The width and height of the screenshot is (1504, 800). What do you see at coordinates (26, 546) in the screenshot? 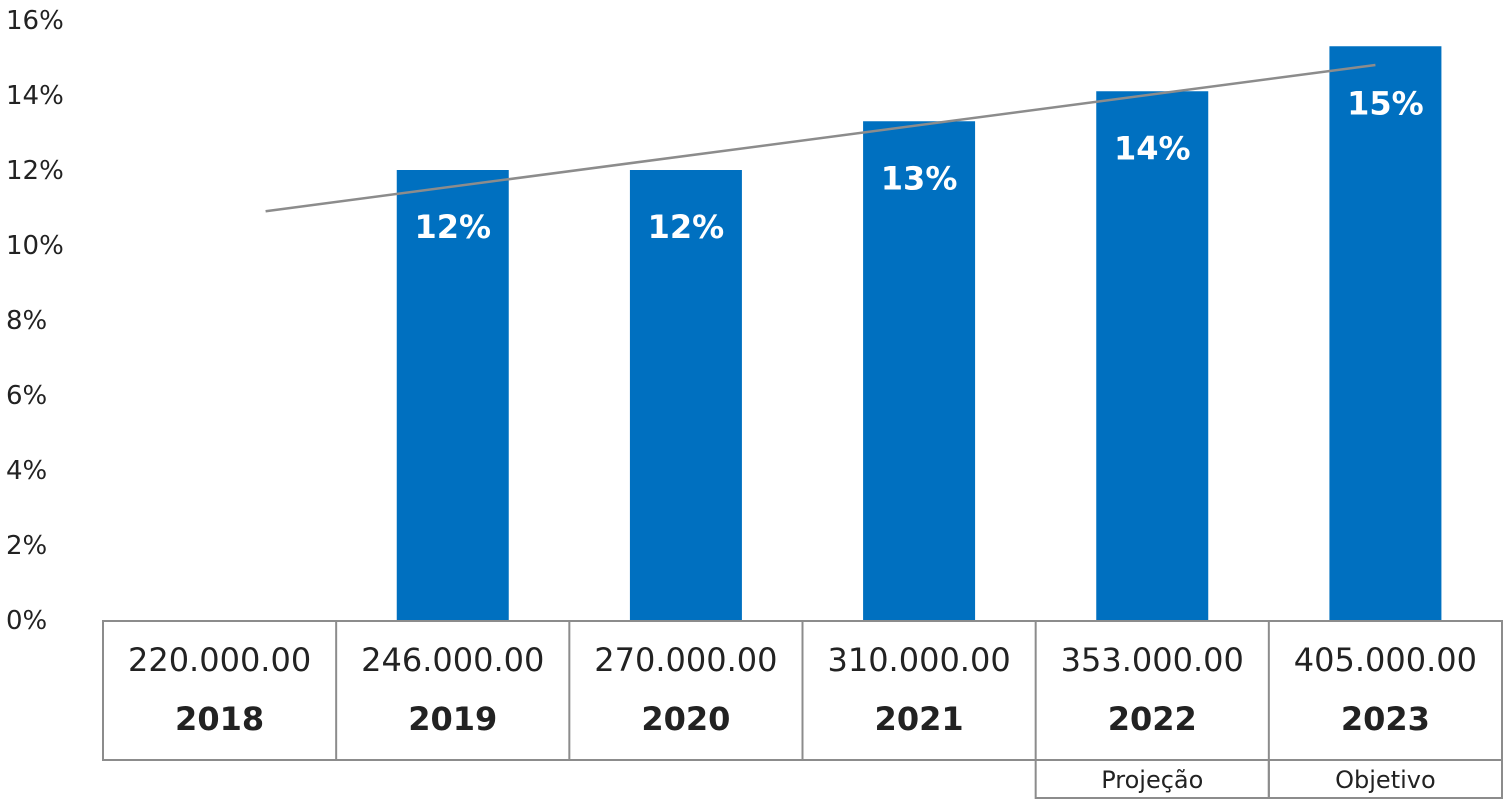
I see `y-tick-label: 2%` at bounding box center [26, 546].